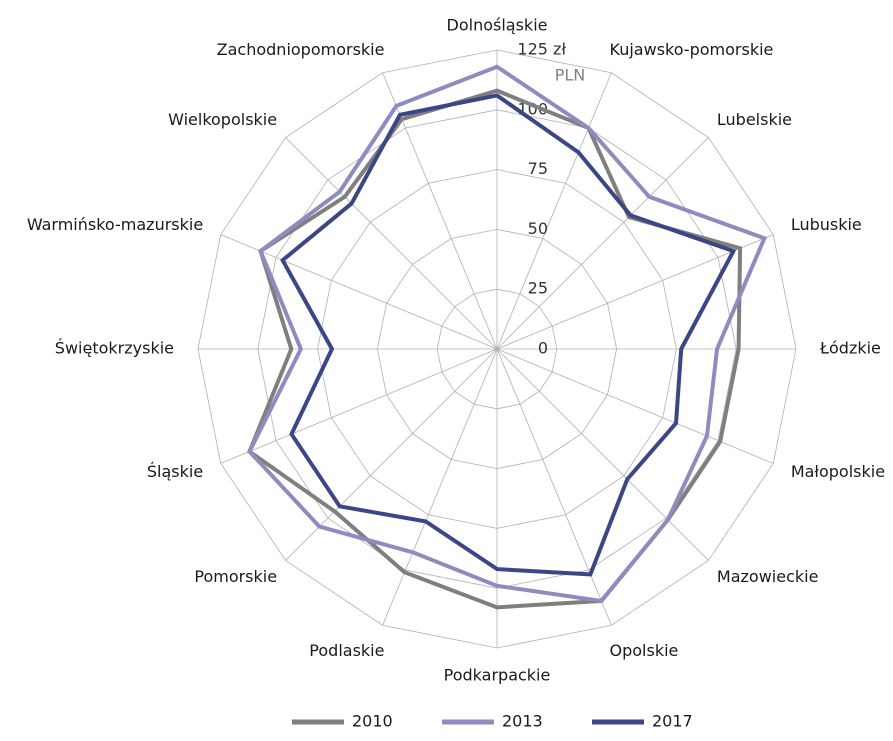  Describe the element at coordinates (692, 49) in the screenshot. I see `category-label: Kujawsko-pomorskie` at that location.